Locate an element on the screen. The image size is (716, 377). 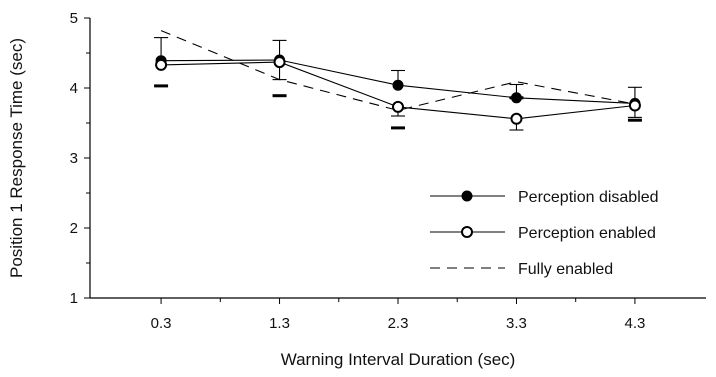
legend-label-fully-enabled: Fully enabled is located at coordinates (565, 269).